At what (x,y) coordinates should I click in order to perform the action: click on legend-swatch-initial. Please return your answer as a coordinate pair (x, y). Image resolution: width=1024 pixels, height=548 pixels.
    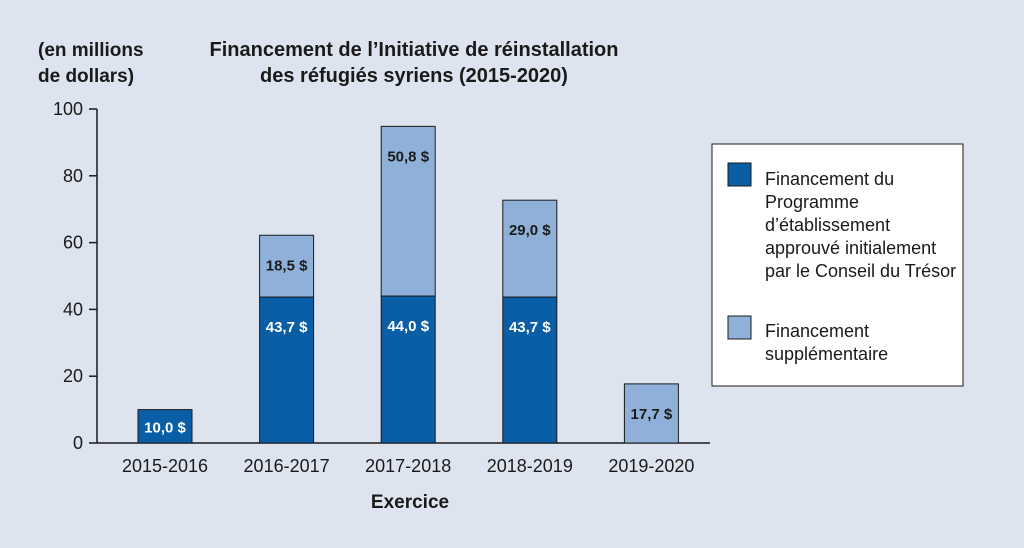
    Looking at the image, I should click on (739, 174).